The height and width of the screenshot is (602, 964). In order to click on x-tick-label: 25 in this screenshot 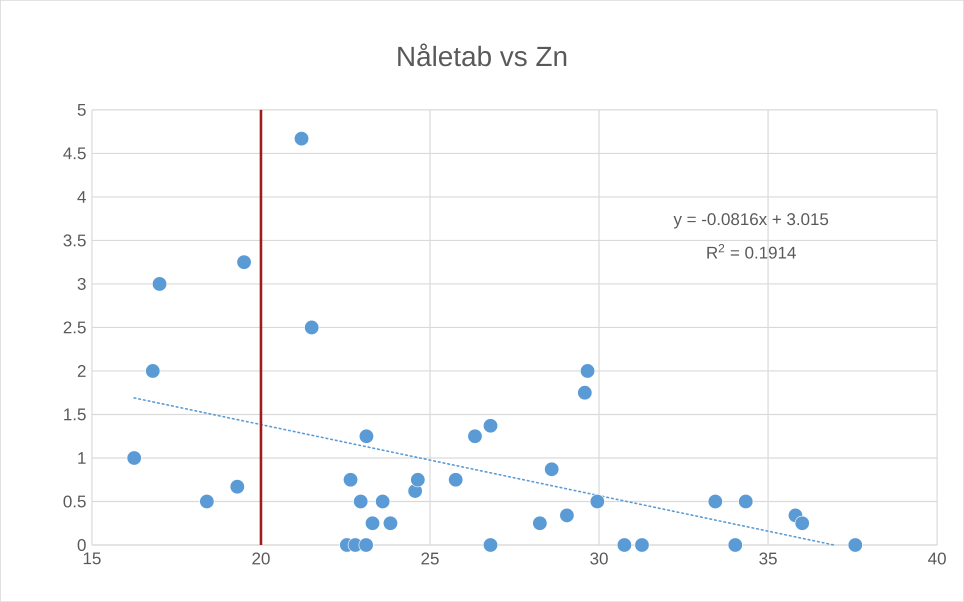, I will do `click(430, 558)`.